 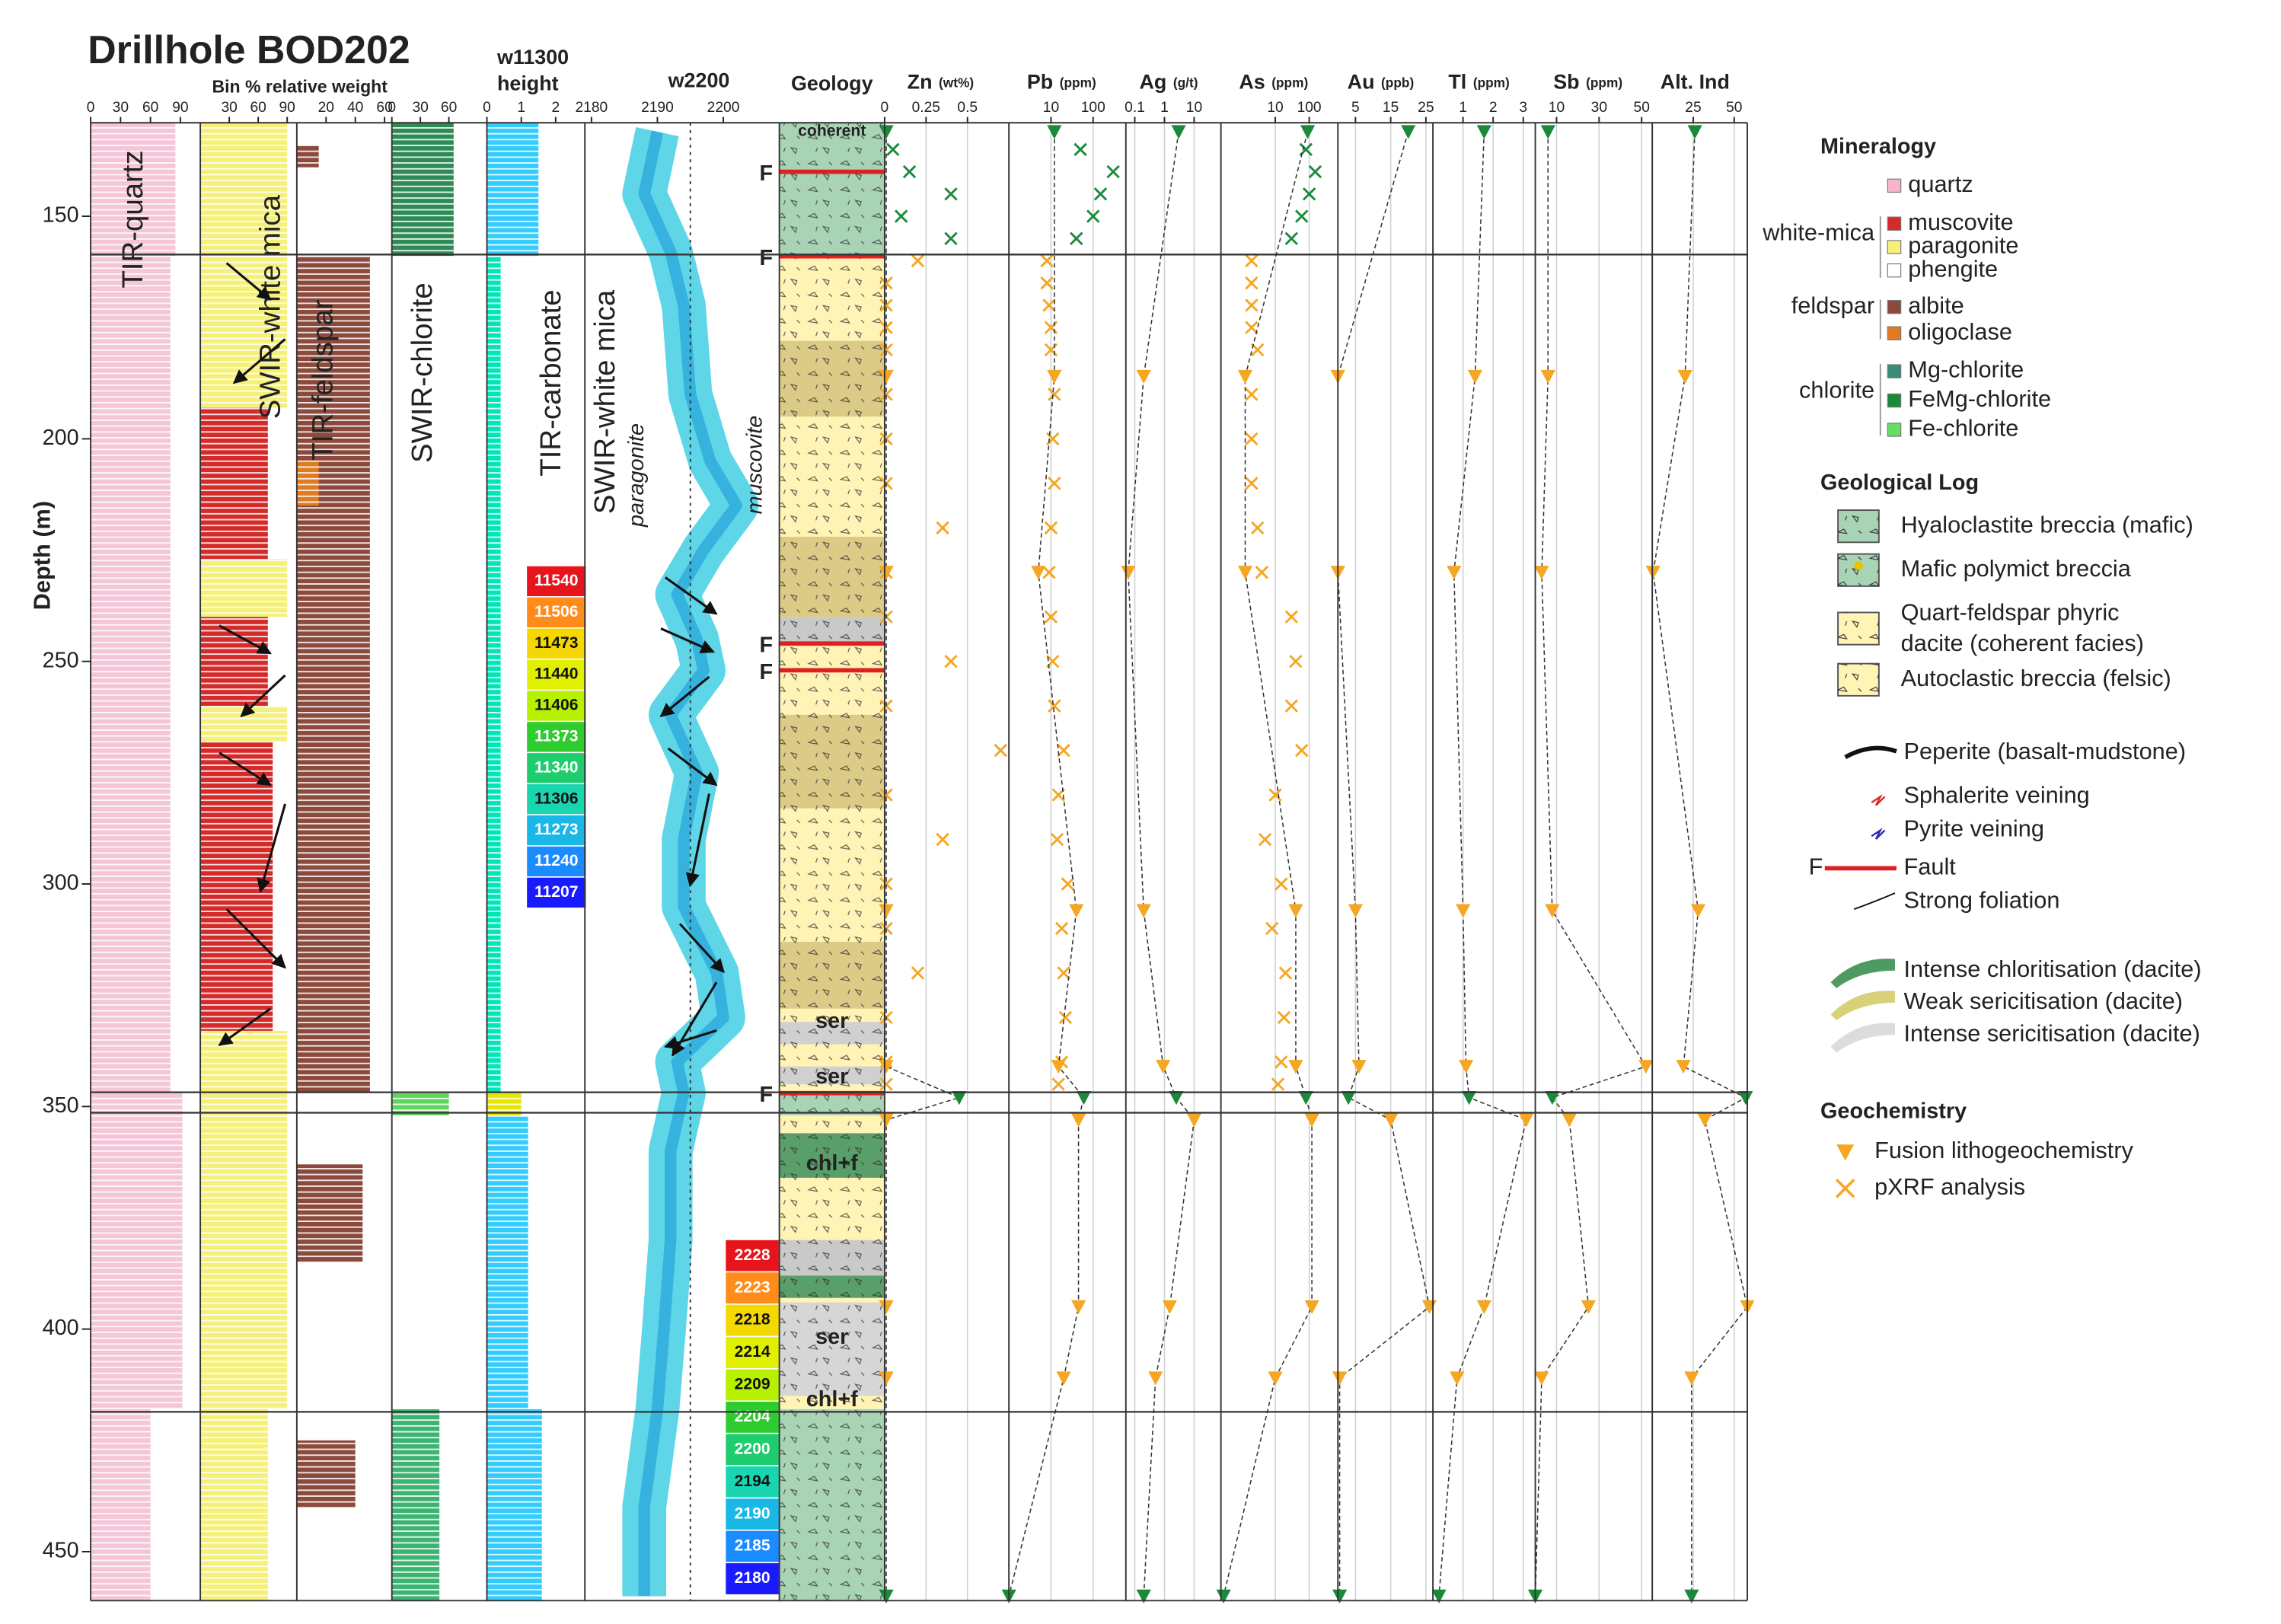 I want to click on pxrf-icon, so click(x=1845, y=1188).